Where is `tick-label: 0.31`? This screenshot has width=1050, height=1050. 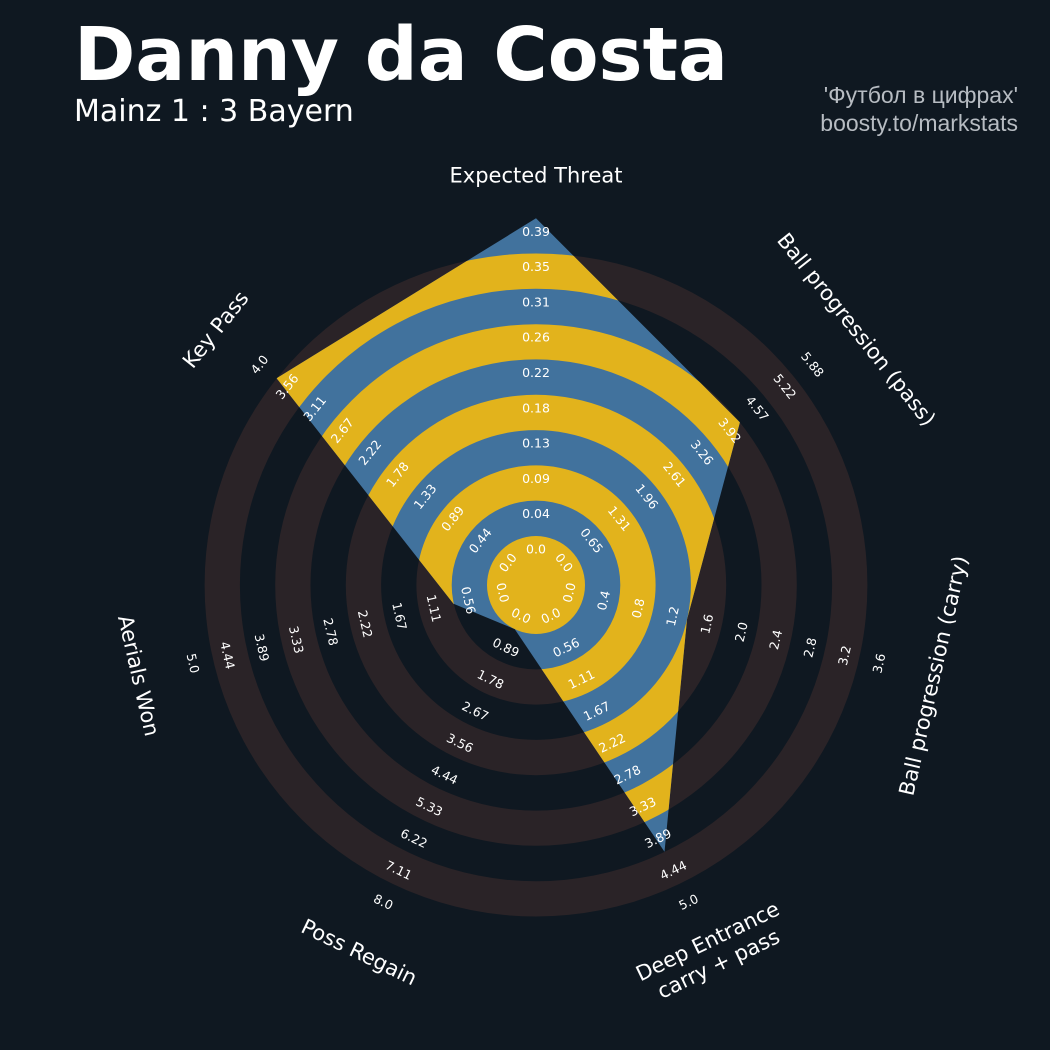 tick-label: 0.31 is located at coordinates (536, 301).